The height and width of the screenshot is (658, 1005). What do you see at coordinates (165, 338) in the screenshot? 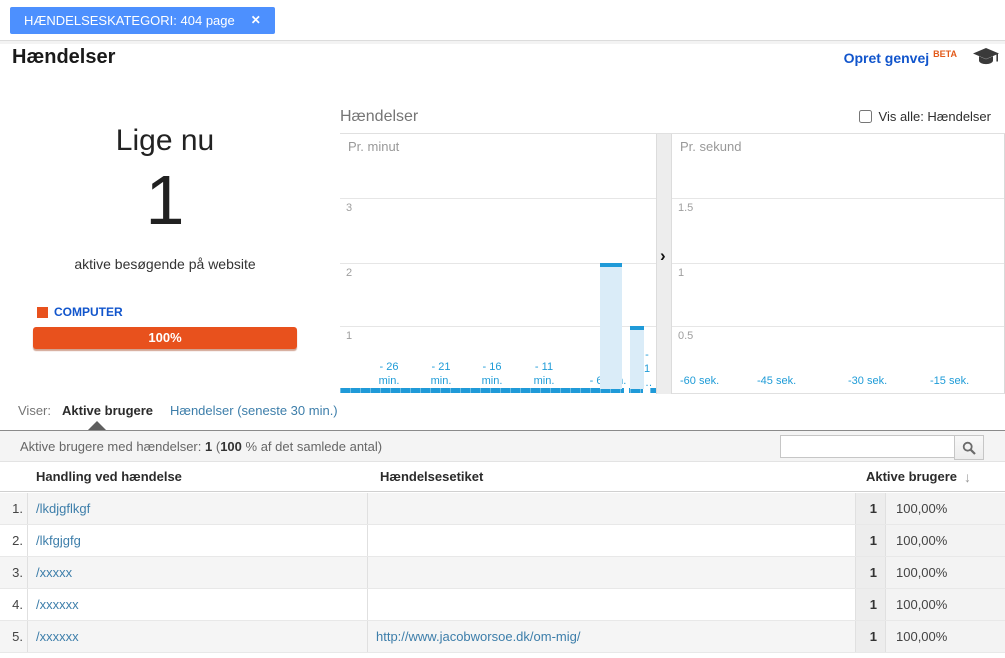
I see `device-percent-bar: 100%` at bounding box center [165, 338].